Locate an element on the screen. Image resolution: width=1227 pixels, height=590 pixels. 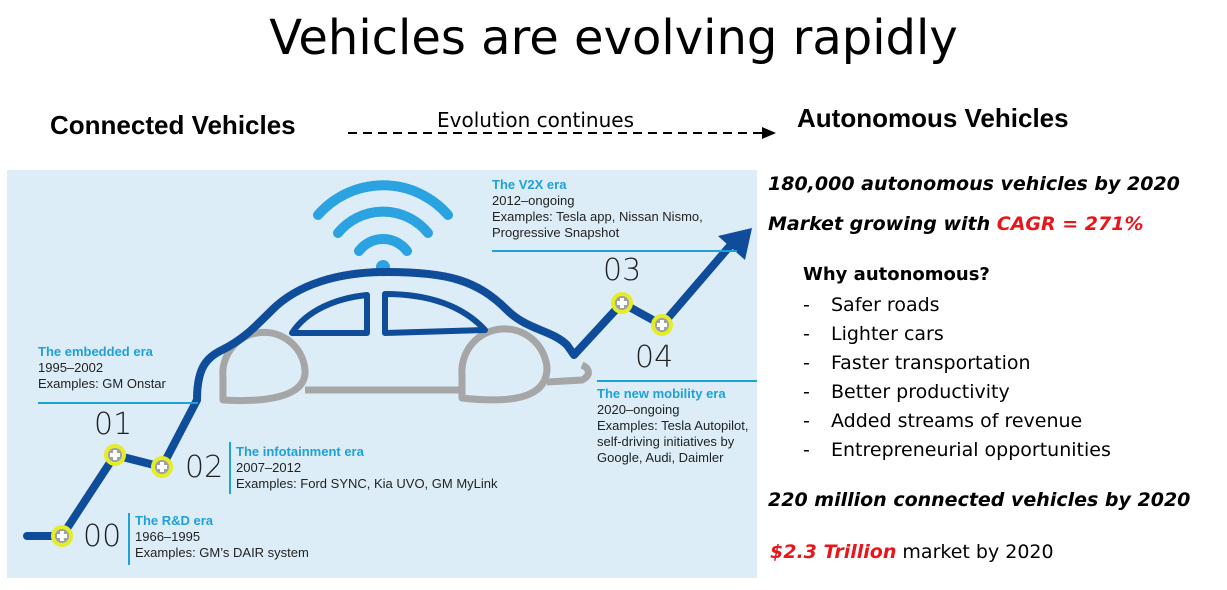
market-value-stat: $2.3 Trillion market by 2020 is located at coordinates (912, 552).